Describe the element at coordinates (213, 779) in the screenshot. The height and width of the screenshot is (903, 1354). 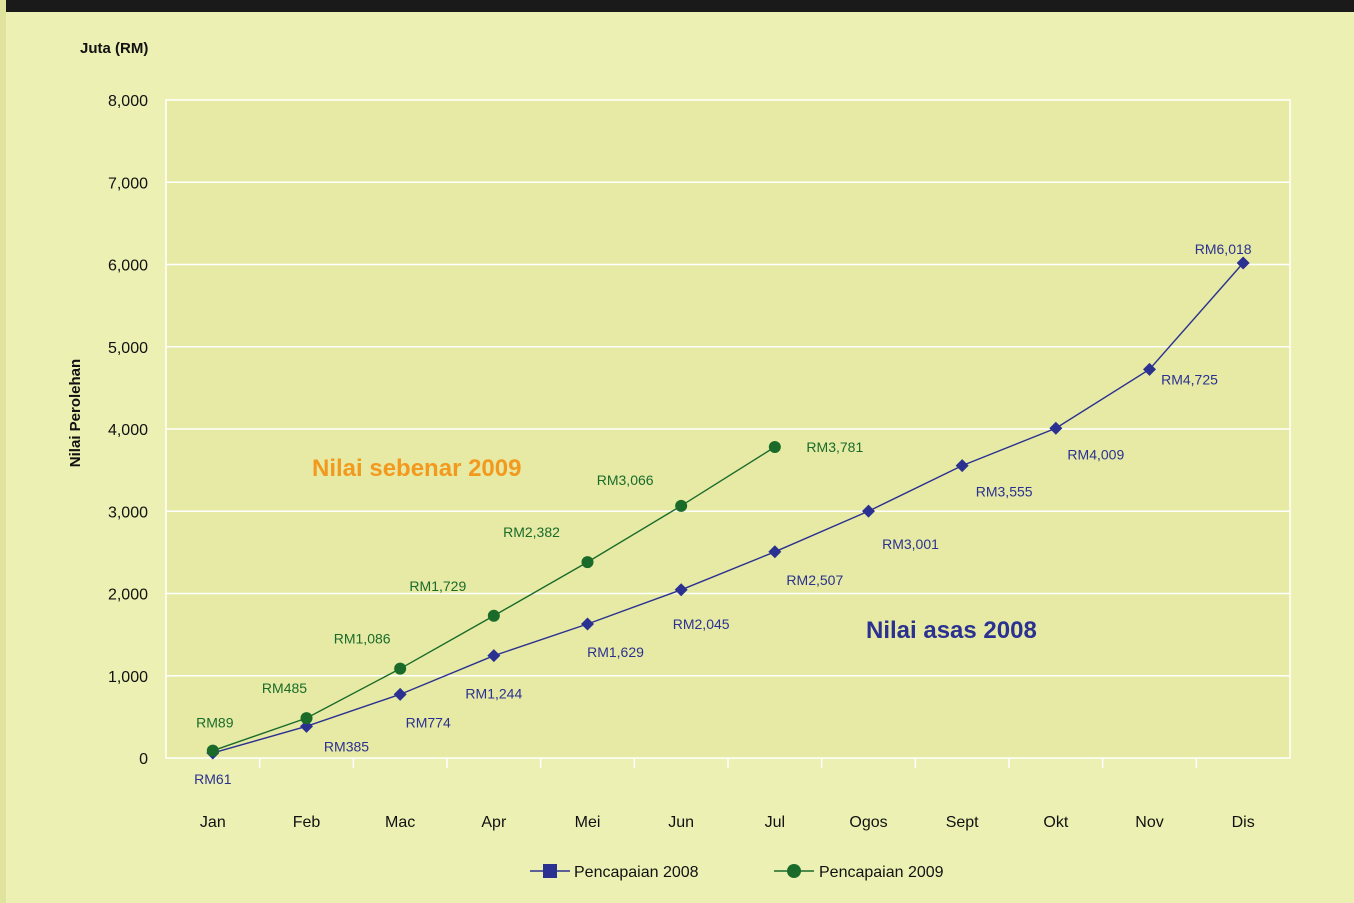
I see `data-label-2008: RM61` at that location.